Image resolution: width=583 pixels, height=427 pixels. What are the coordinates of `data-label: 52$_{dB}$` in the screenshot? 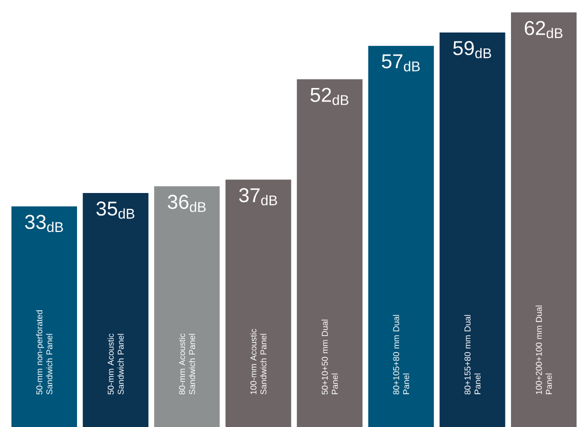 It's located at (329, 97).